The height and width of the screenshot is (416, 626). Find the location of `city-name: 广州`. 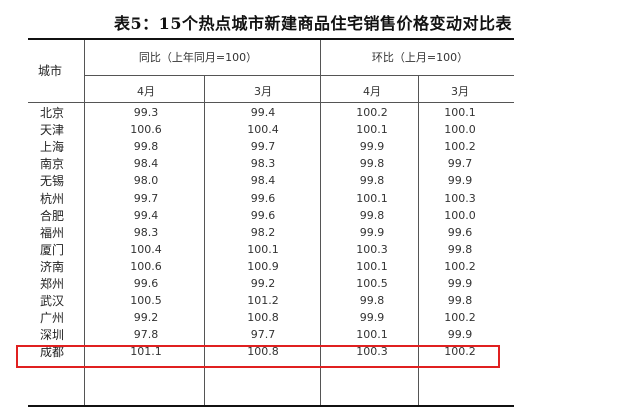

city-name: 广州 is located at coordinates (52, 318).